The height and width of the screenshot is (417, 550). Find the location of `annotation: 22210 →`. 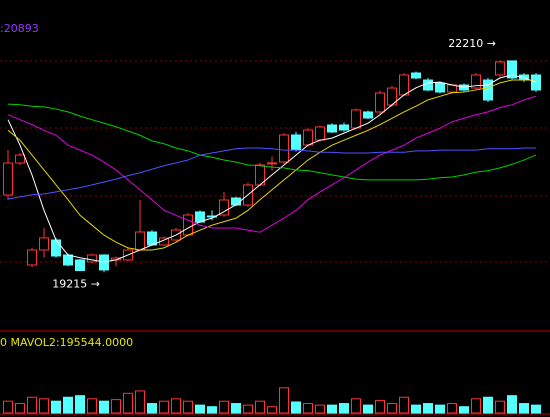

annotation: 22210 → is located at coordinates (472, 43).